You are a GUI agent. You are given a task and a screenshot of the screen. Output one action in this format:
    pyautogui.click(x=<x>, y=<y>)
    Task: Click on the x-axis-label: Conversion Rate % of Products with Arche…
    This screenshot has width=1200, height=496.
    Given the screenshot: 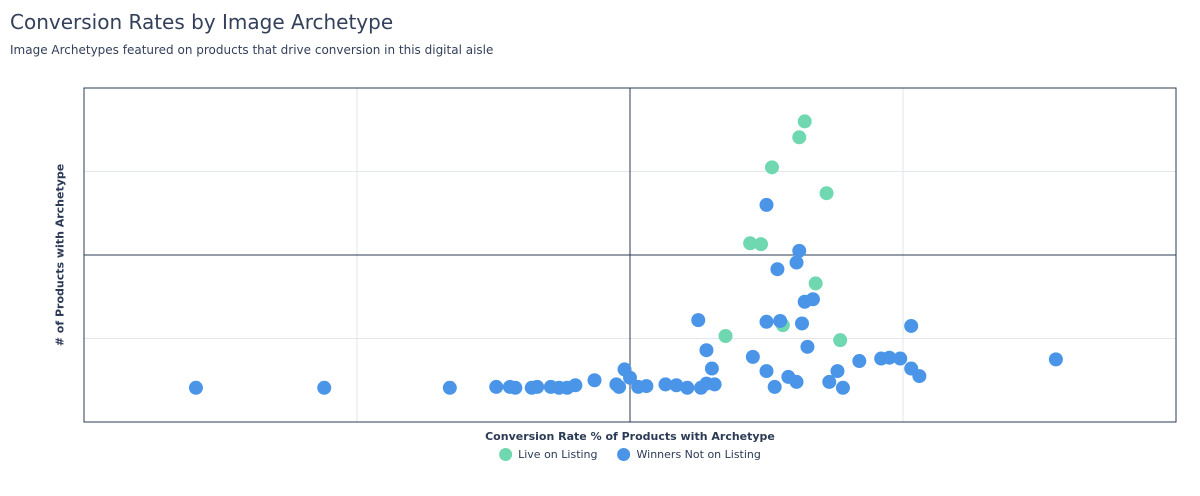 What is the action you would take?
    pyautogui.click(x=630, y=436)
    